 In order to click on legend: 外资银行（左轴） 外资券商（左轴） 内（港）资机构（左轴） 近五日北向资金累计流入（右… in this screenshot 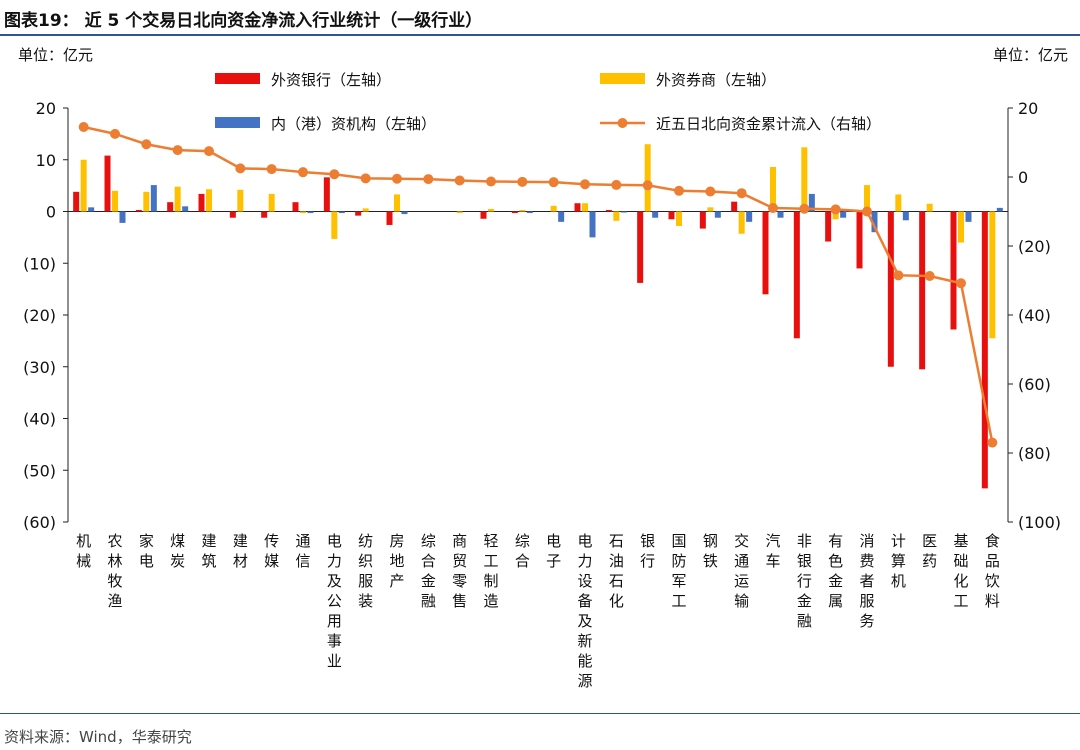, I will do `click(548, 102)`.